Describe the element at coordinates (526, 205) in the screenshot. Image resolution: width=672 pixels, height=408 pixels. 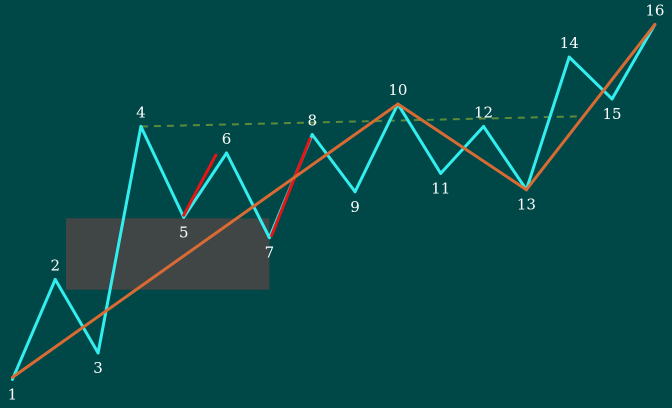
I see `point-label: 13` at that location.